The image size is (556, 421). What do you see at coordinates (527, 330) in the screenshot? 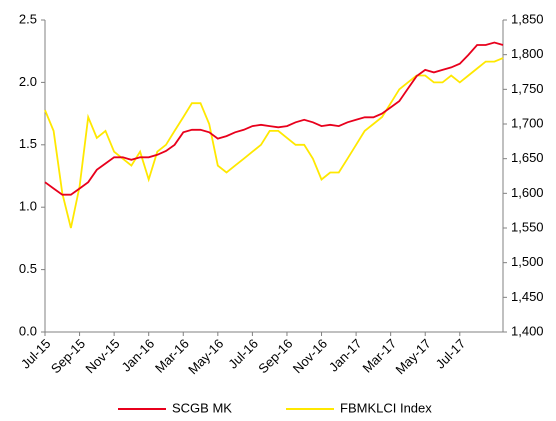
I see `y2-tick-label: 1,400` at bounding box center [527, 330].